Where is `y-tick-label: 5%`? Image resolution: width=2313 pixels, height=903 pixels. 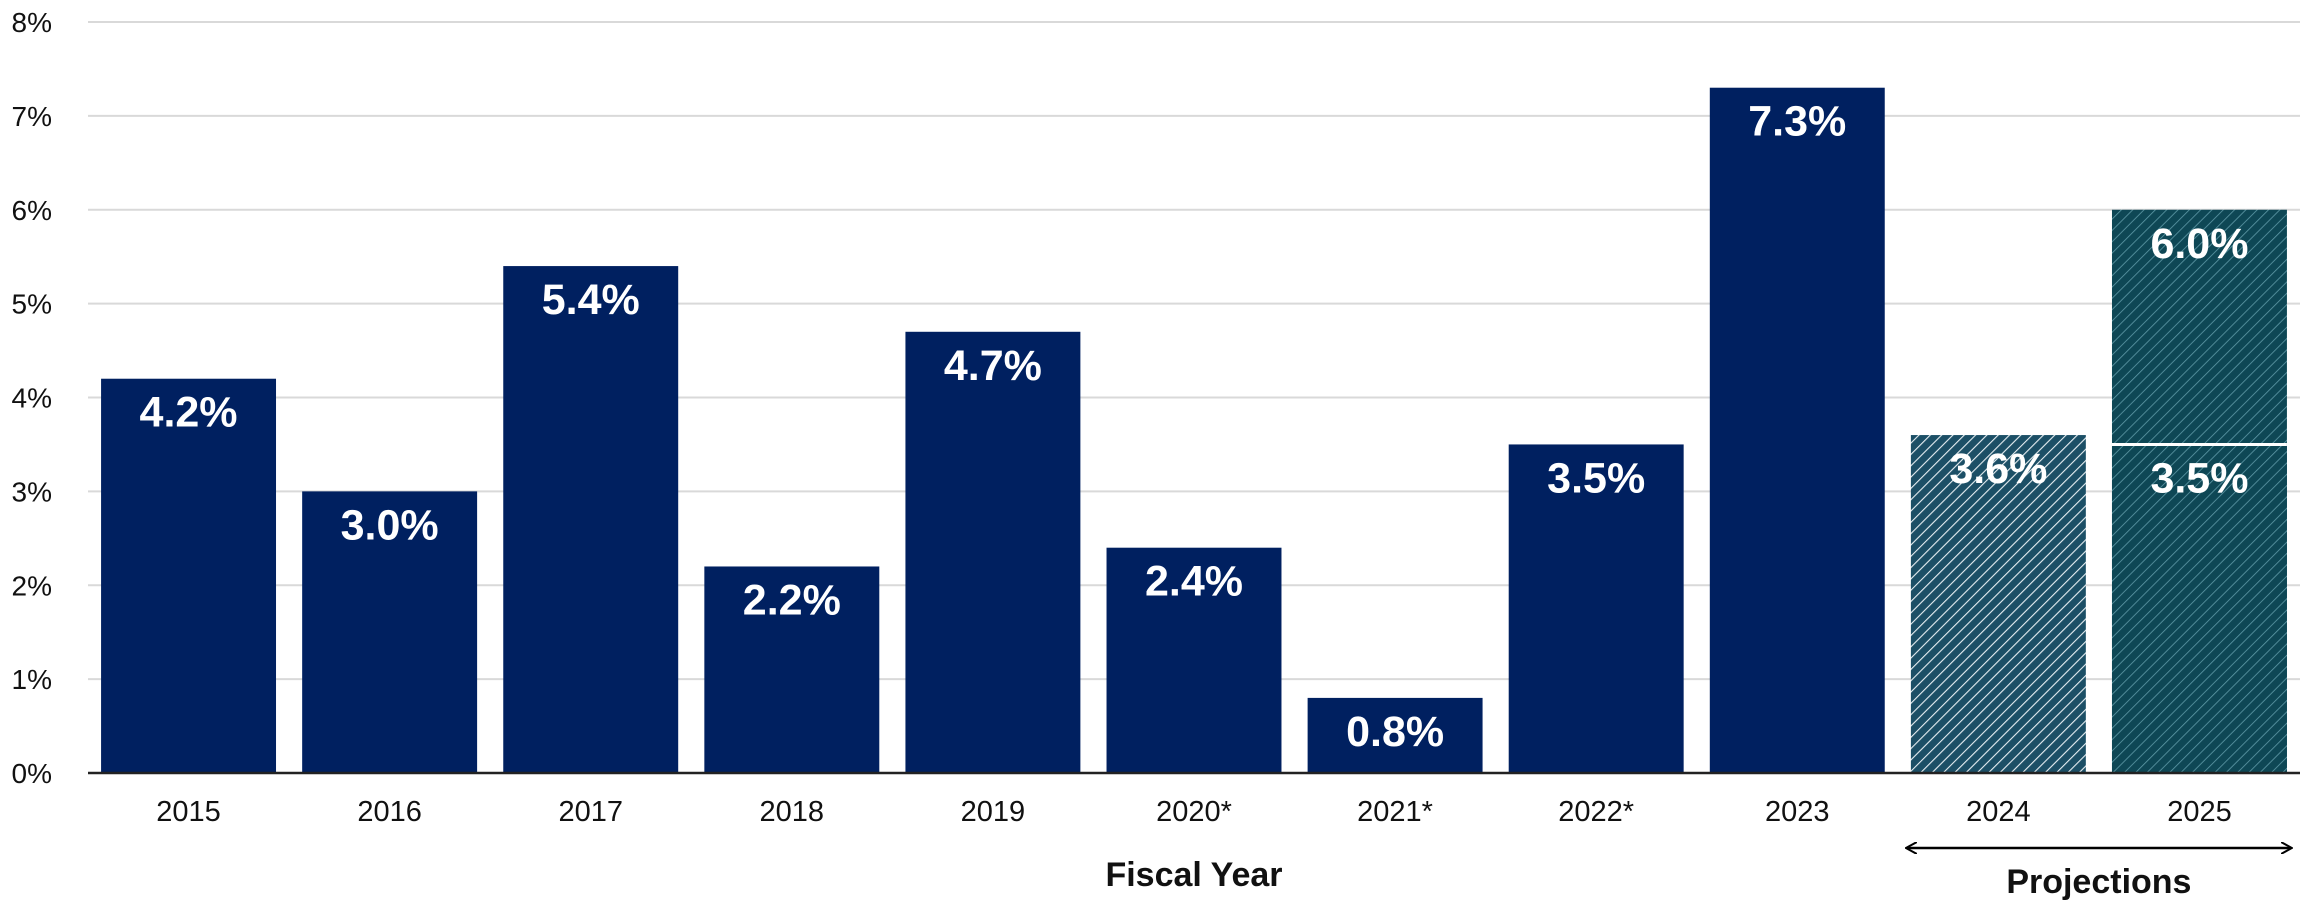 y-tick-label: 5% is located at coordinates (32, 304).